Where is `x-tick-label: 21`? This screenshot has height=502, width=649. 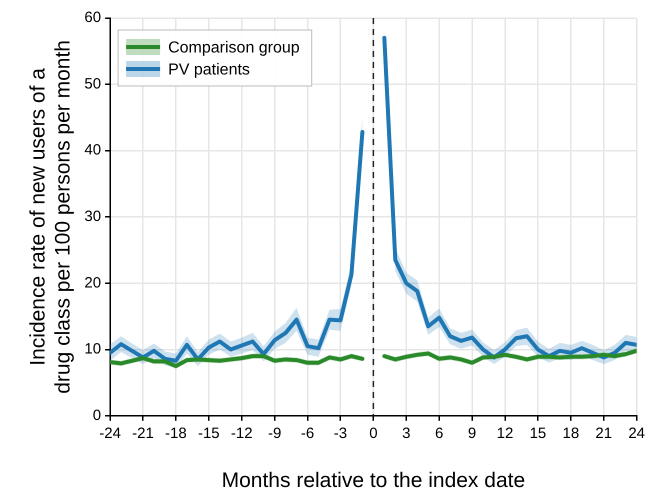
x-tick-label: 21 is located at coordinates (603, 433).